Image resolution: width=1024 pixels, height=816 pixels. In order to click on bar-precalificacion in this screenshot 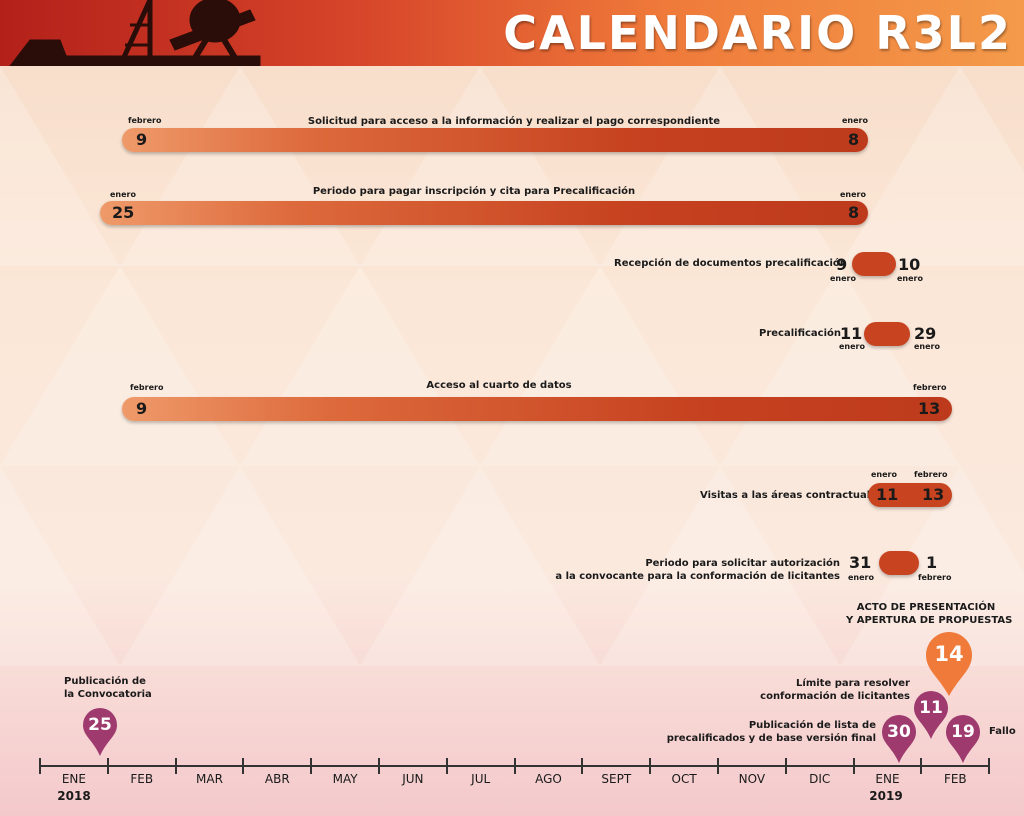, I will do `click(887, 334)`.